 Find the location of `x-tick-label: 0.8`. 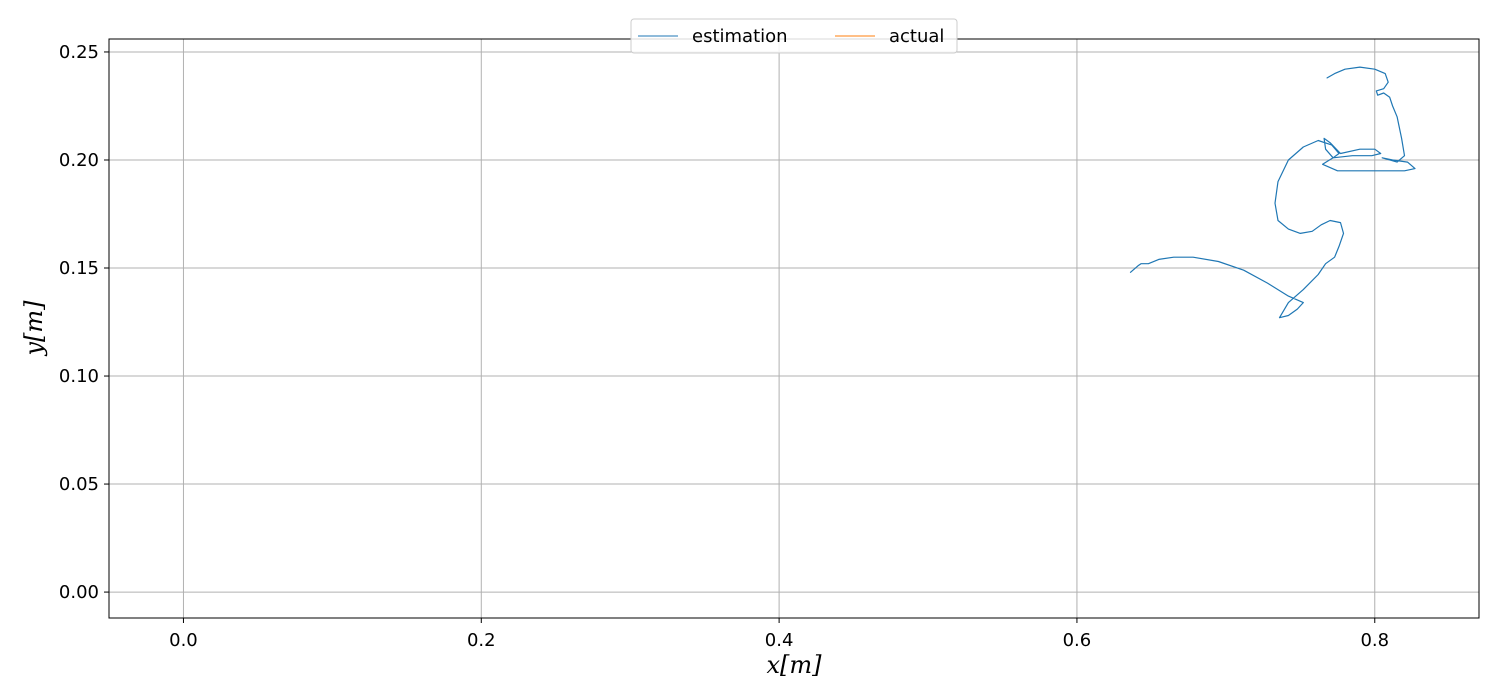

x-tick-label: 0.8 is located at coordinates (1374, 640).